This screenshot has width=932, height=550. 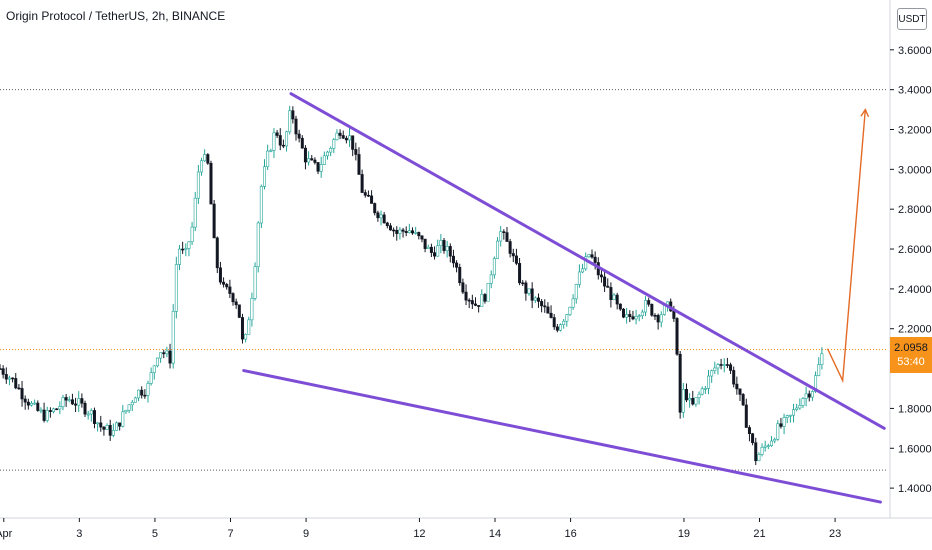 What do you see at coordinates (865, 113) in the screenshot?
I see `arrow-head-icon` at bounding box center [865, 113].